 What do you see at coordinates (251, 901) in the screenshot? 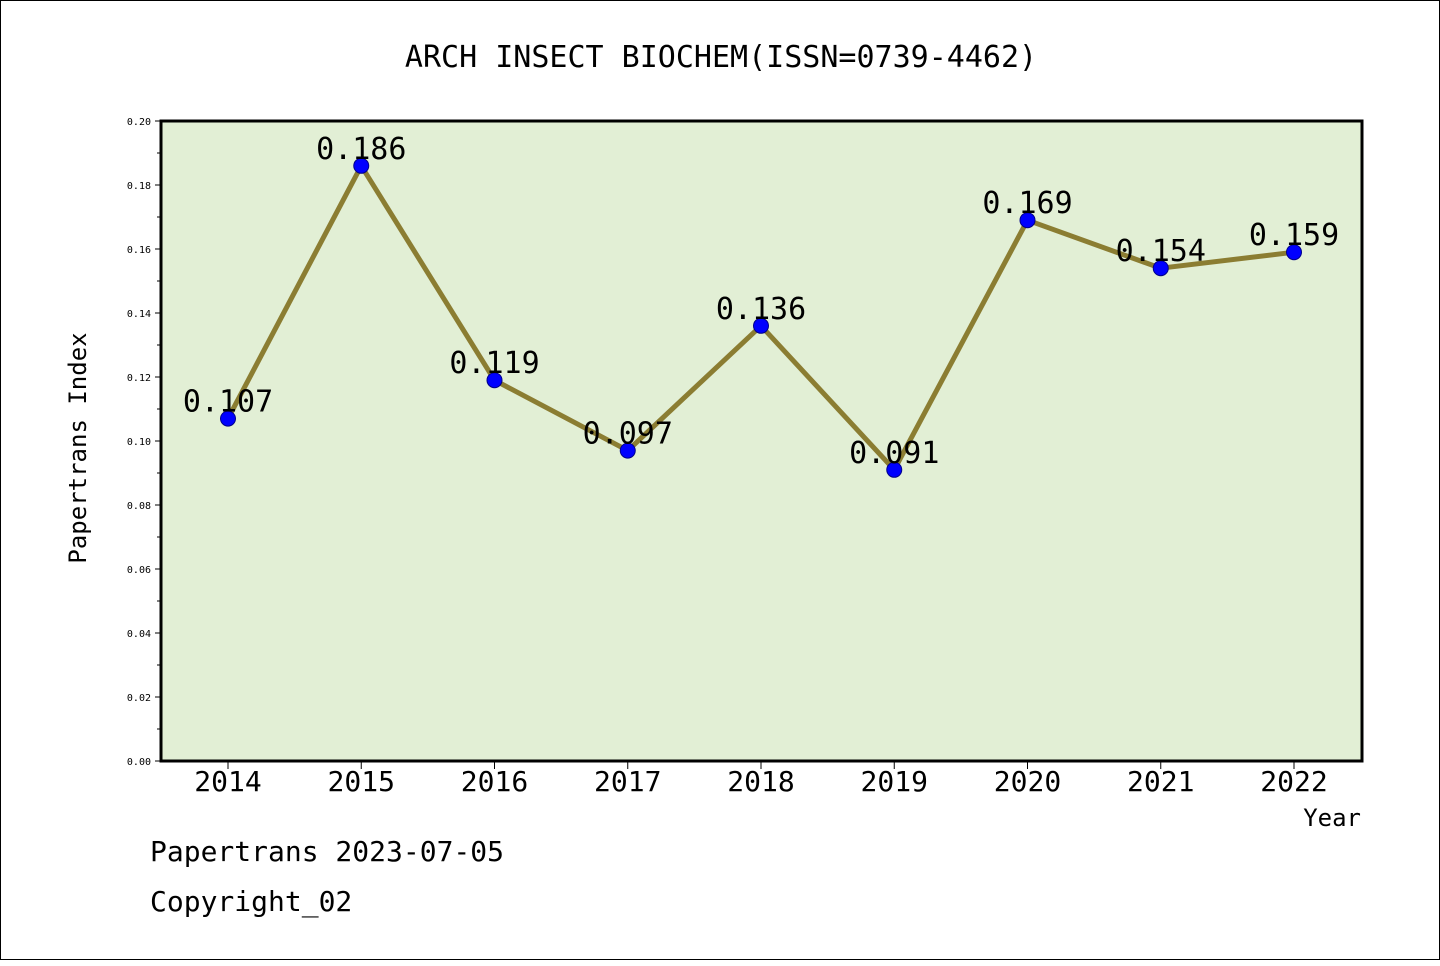
I see `footer-copyright: Copyright_02` at bounding box center [251, 901].